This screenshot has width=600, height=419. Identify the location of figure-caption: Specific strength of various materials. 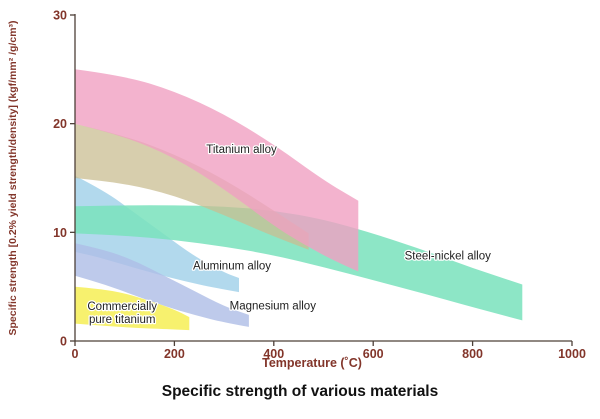
(300, 391).